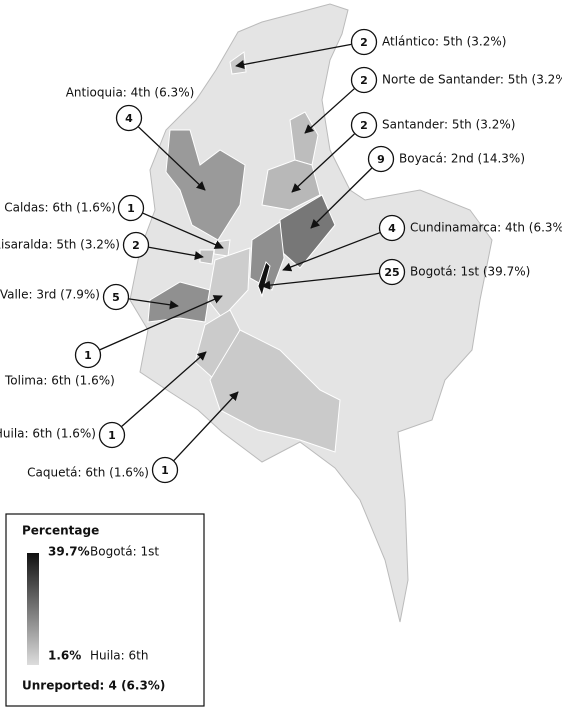 The width and height of the screenshot is (562, 712). What do you see at coordinates (50, 295) in the screenshot?
I see `region-label: Valle: 3rd (7.9%)` at bounding box center [50, 295].